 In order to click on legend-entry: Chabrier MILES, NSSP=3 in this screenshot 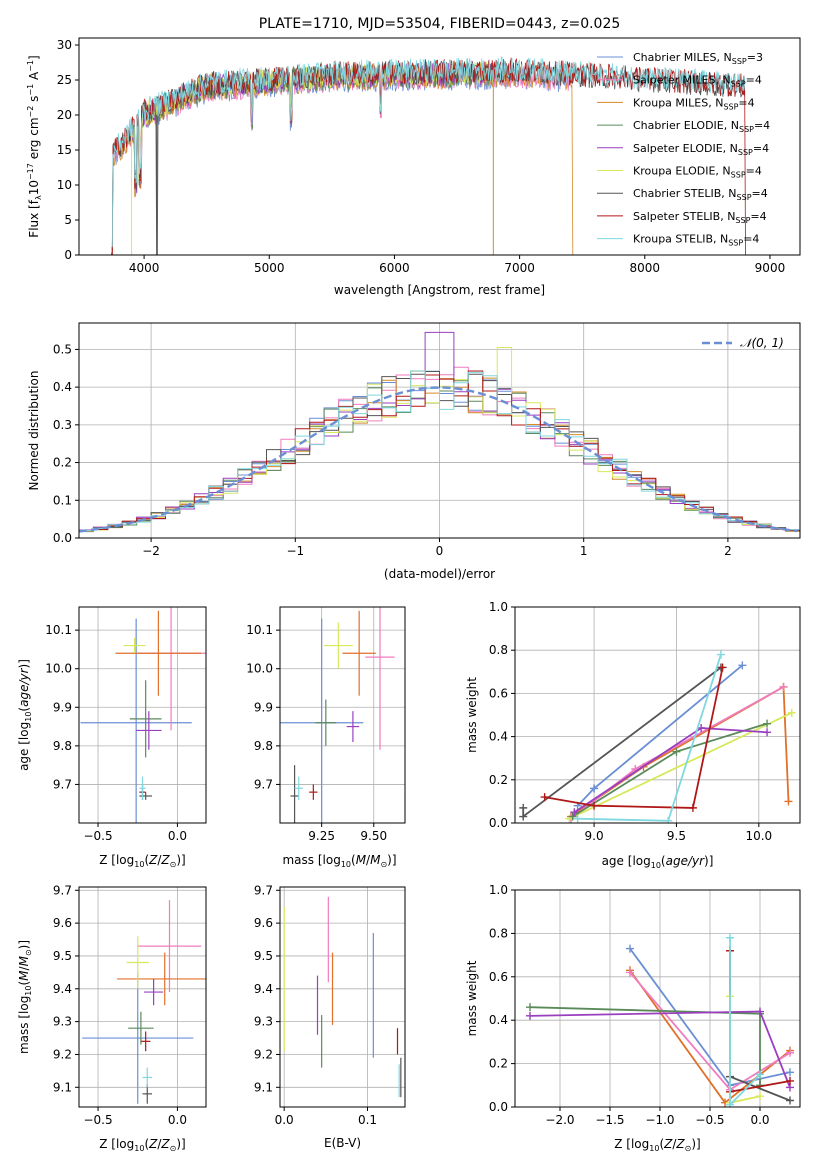, I will do `click(698, 58)`.